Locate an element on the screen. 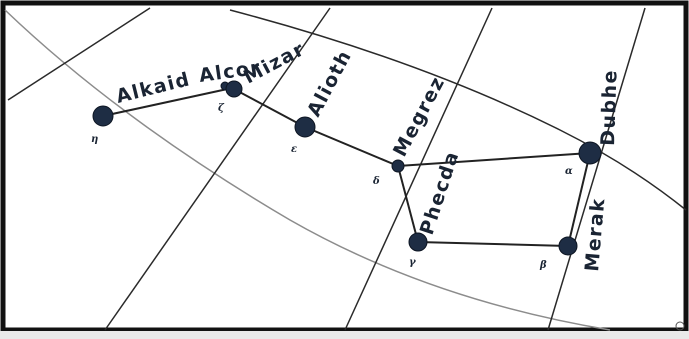 The width and height of the screenshot is (689, 339). line-phecda-merak is located at coordinates (493, 244).